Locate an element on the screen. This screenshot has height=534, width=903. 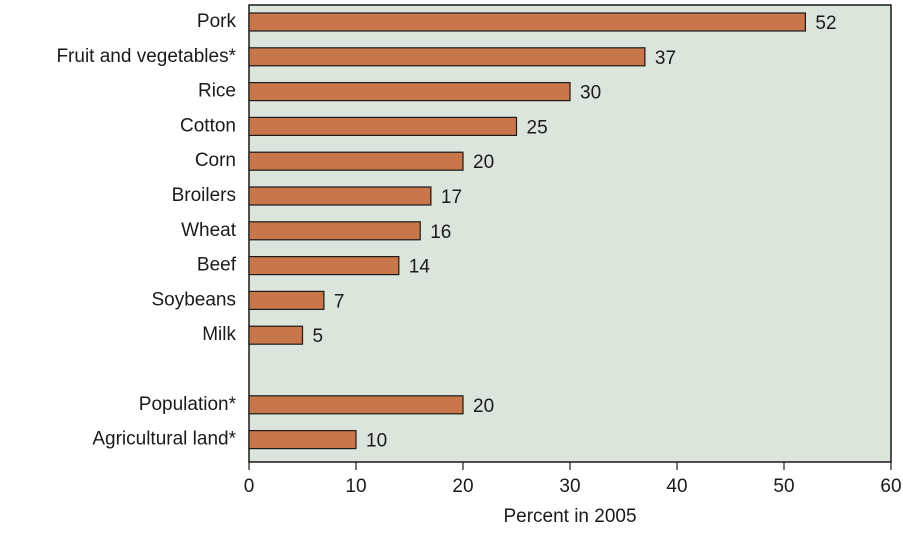
value-label-broilers: 17 is located at coordinates (451, 197).